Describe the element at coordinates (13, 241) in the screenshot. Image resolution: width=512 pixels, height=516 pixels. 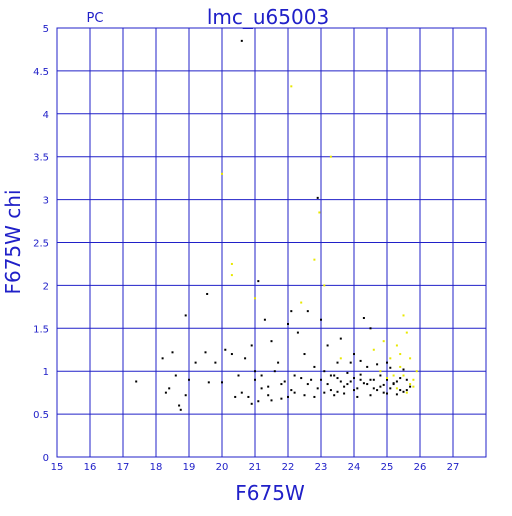
I see `y-axis-label: F675W chi` at that location.